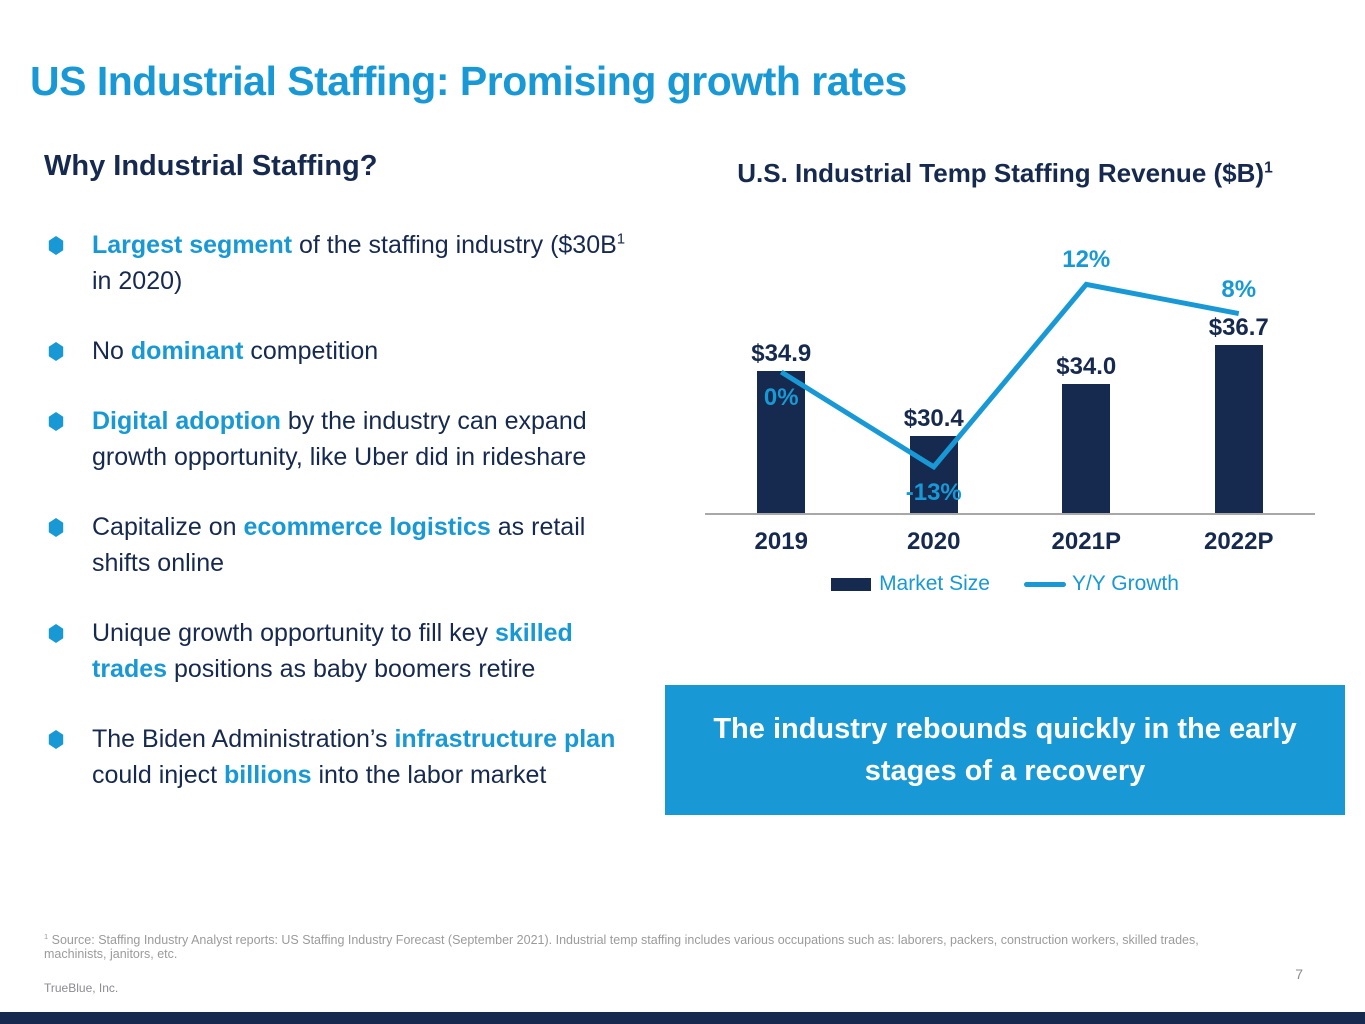 The height and width of the screenshot is (1024, 1365). I want to click on x-axis-label: 2019, so click(781, 541).